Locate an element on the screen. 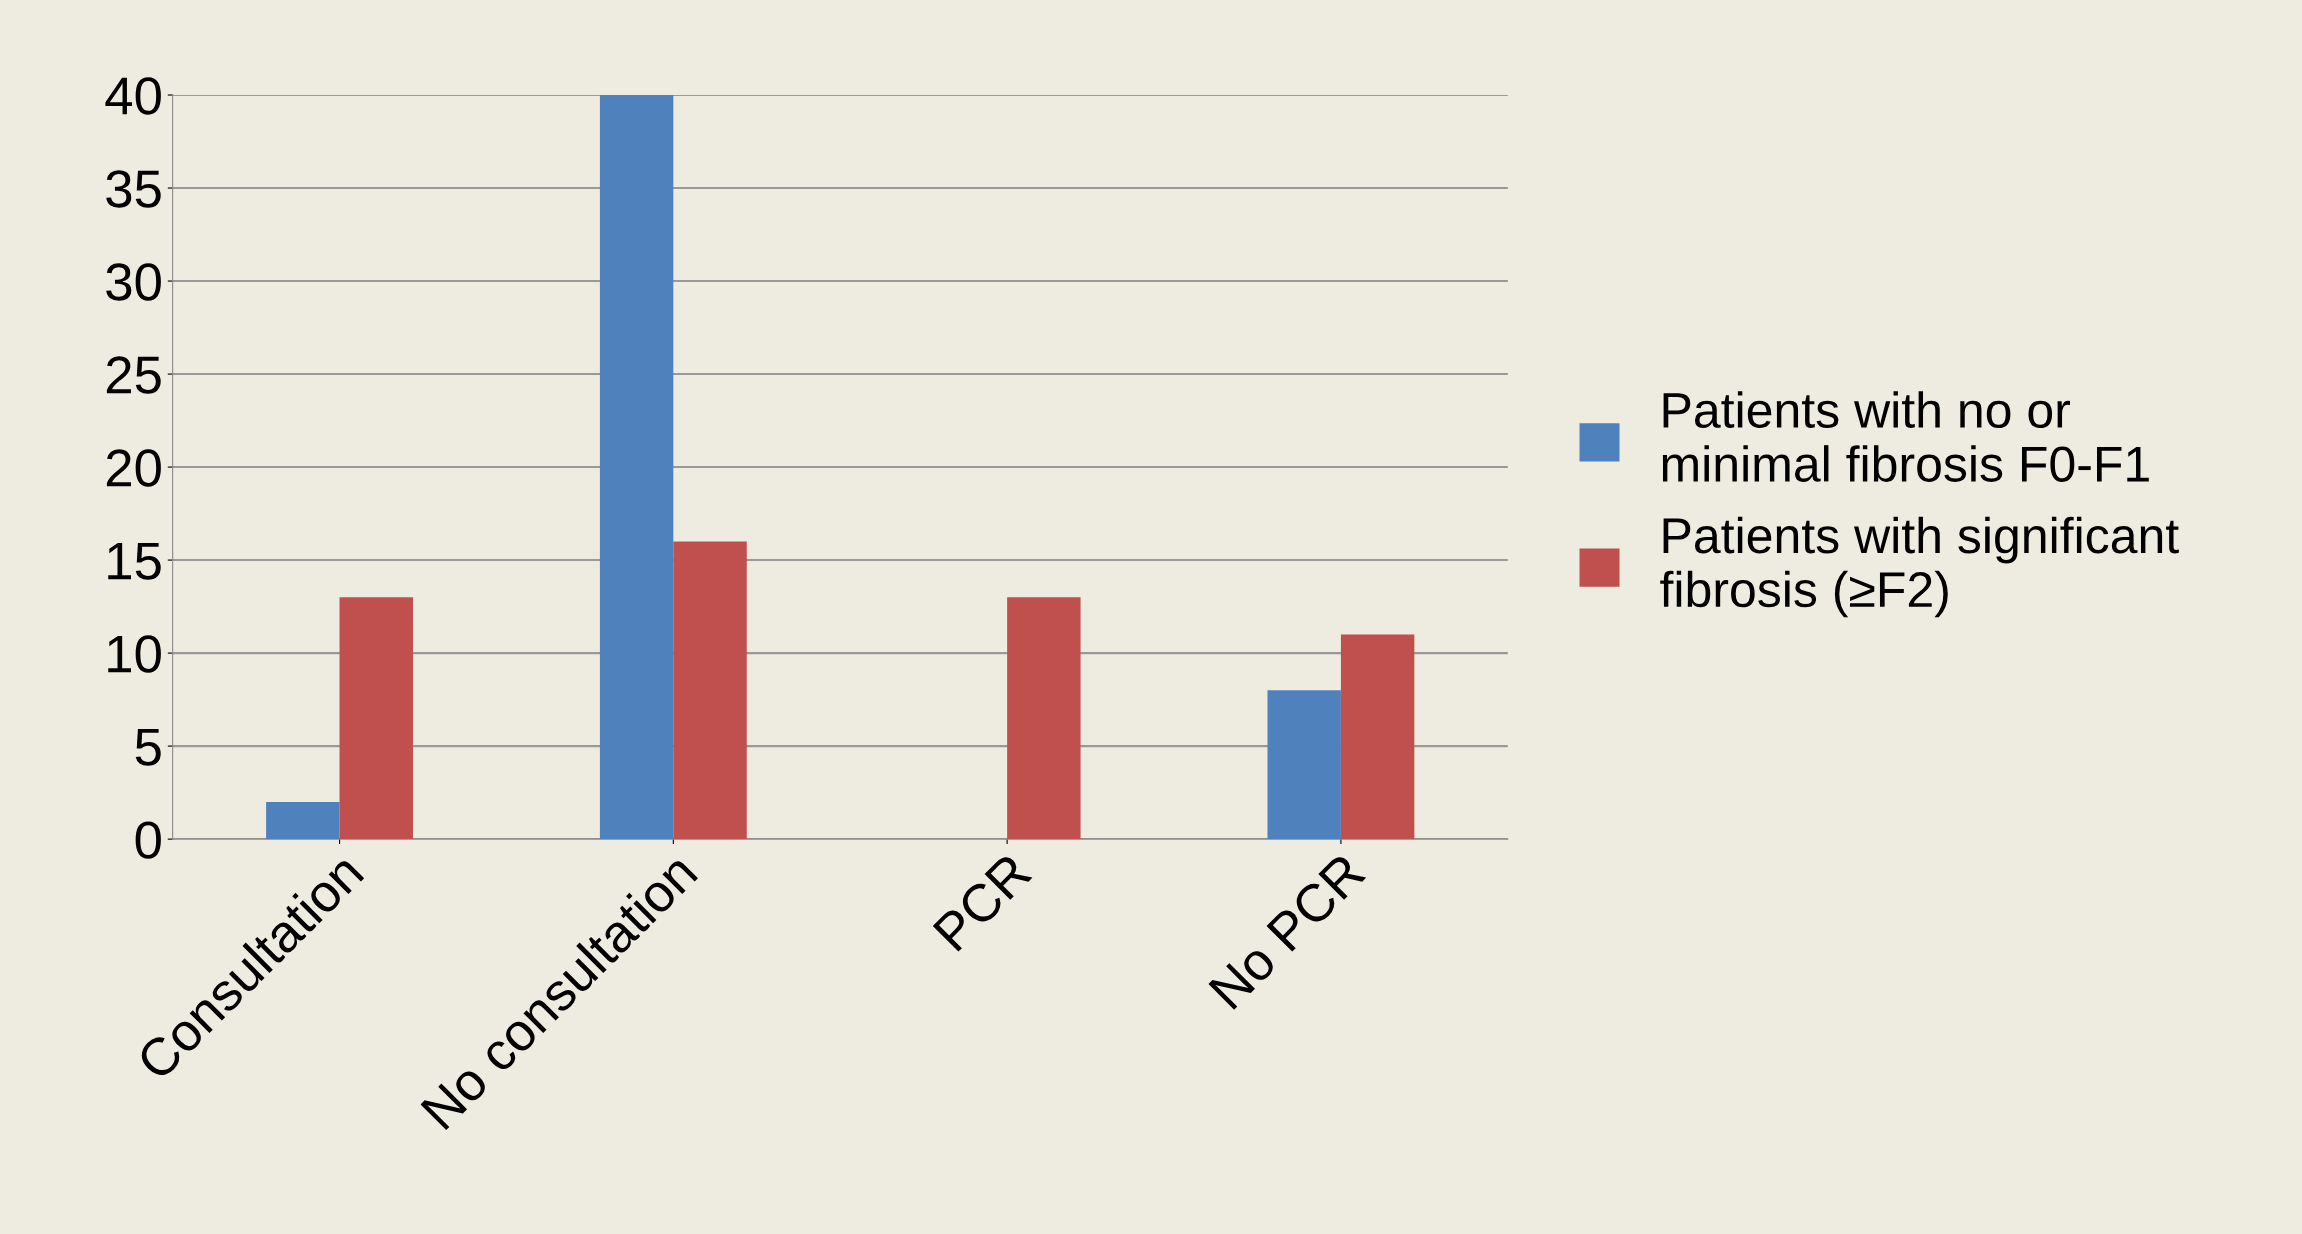 This screenshot has width=2302, height=1234. y-tick-label: 40 is located at coordinates (133, 96).